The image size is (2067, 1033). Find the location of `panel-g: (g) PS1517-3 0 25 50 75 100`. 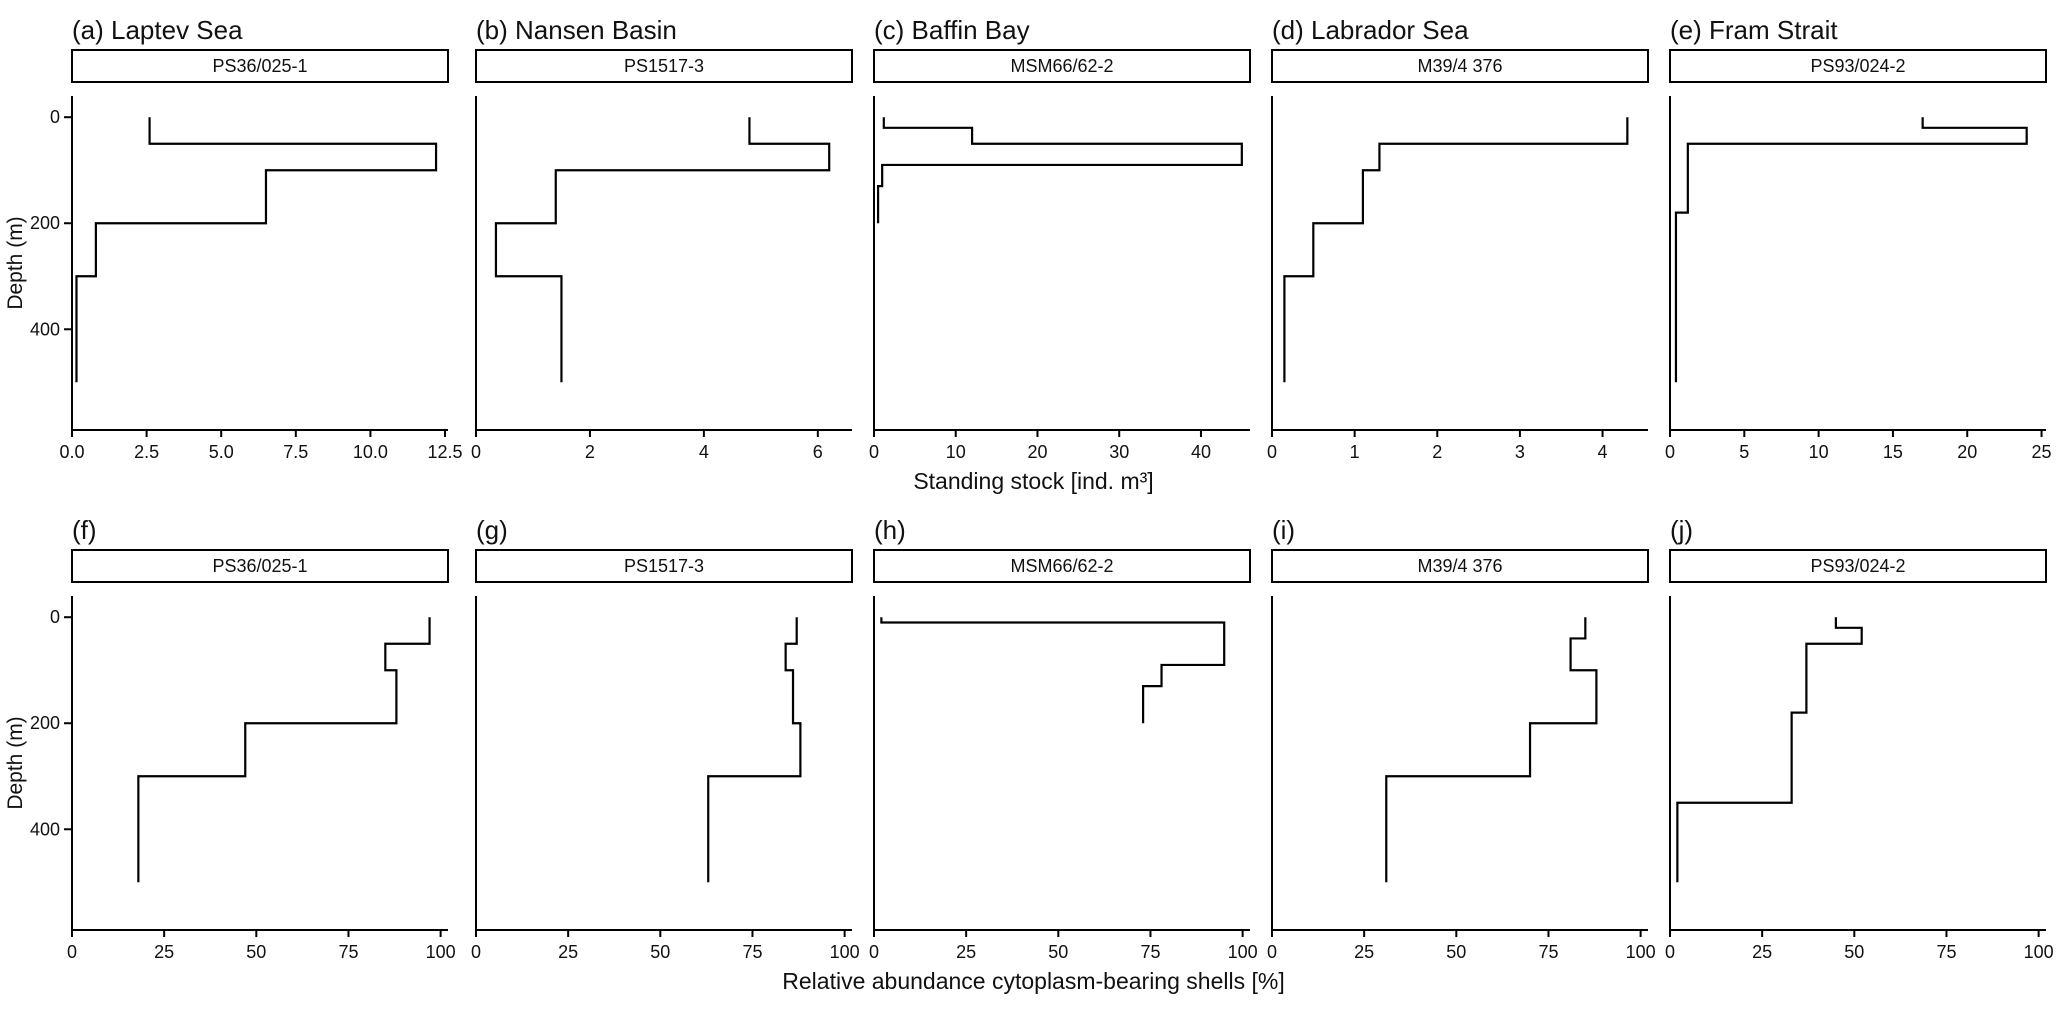

panel-g: (g) PS1517-3 0 25 50 75 100 is located at coordinates (663, 739).